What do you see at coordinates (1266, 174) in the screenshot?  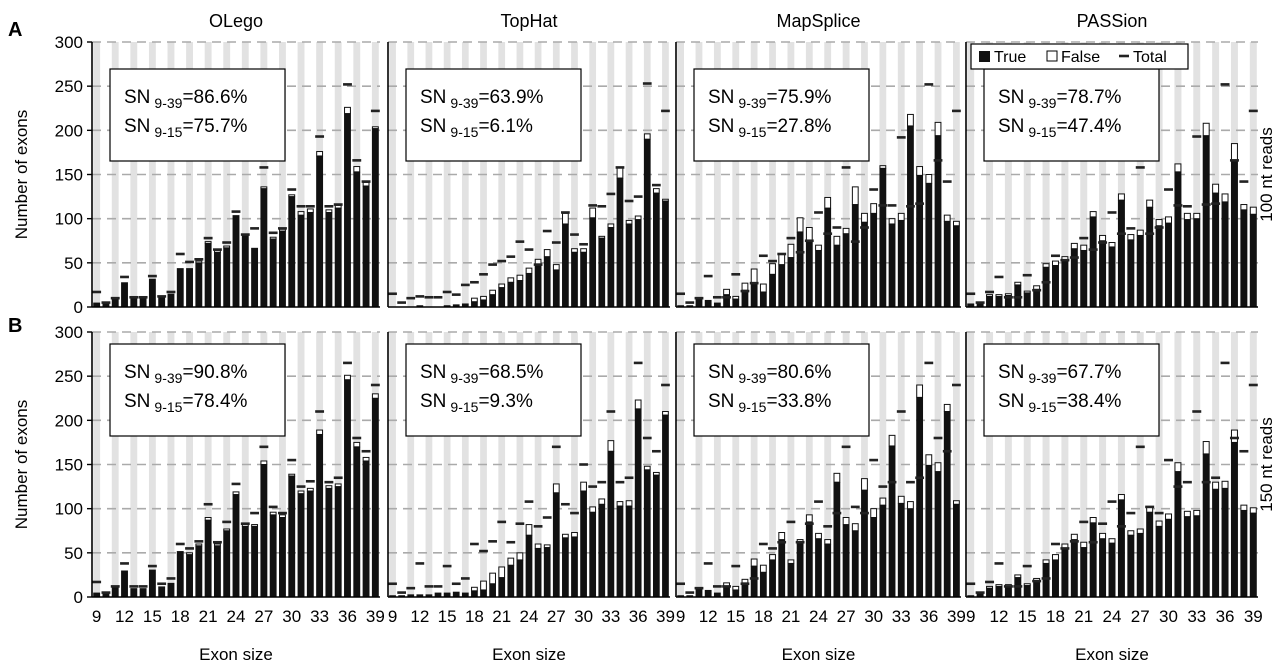 I see `row-label: 100 nt reads` at bounding box center [1266, 174].